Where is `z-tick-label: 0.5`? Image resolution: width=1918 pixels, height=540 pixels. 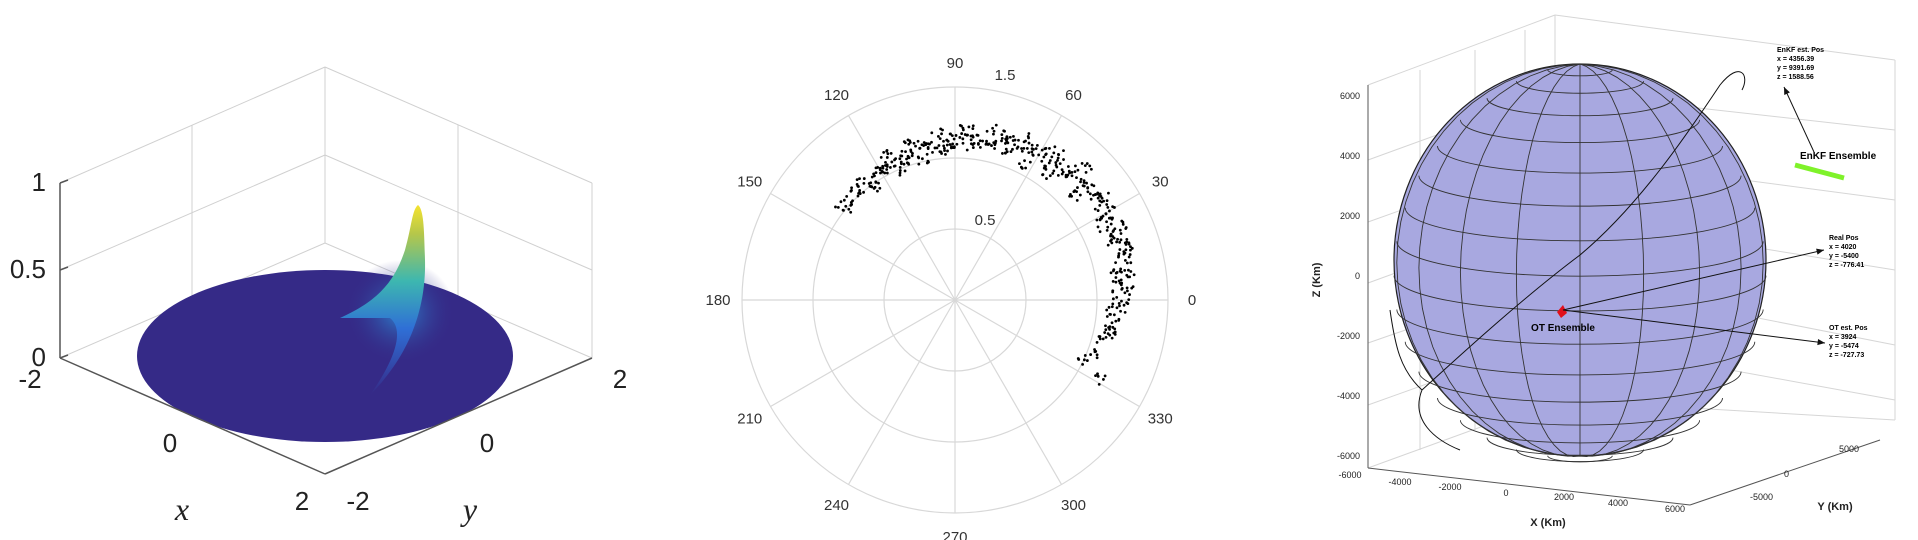 z-tick-label: 0.5 is located at coordinates (28, 269).